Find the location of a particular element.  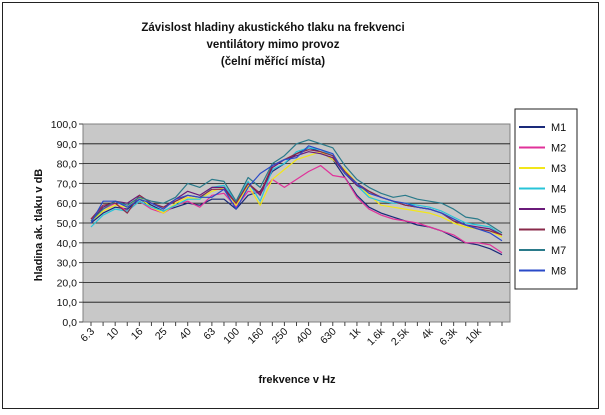

x-tick-label: 250 is located at coordinates (280, 336).